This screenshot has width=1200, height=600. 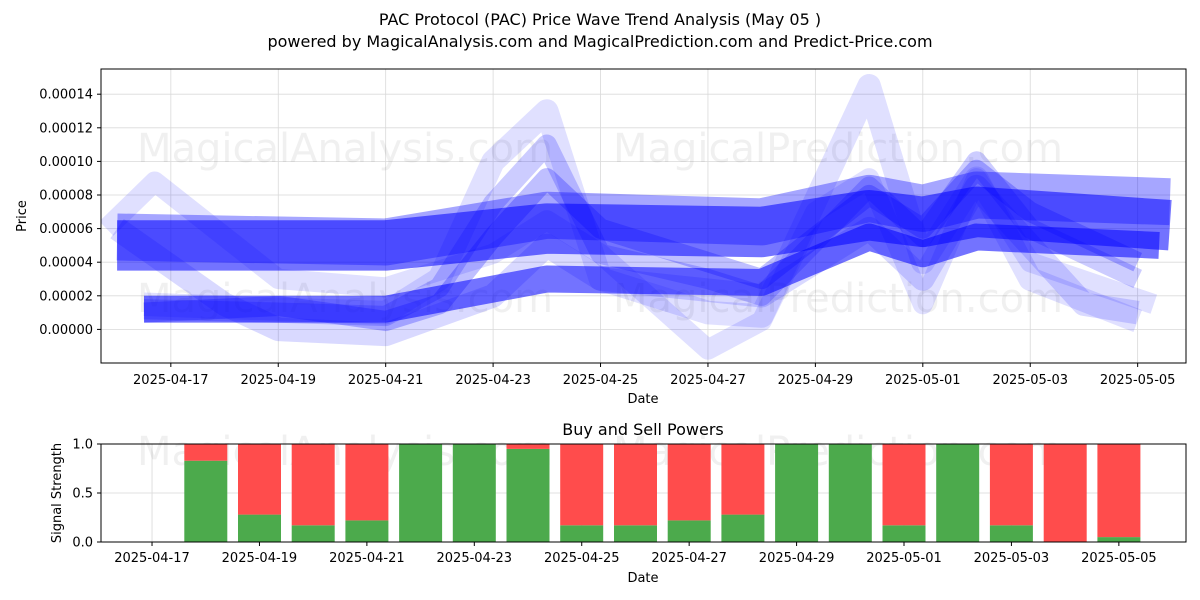 What do you see at coordinates (662, 493) in the screenshot?
I see `signal-bars` at bounding box center [662, 493].